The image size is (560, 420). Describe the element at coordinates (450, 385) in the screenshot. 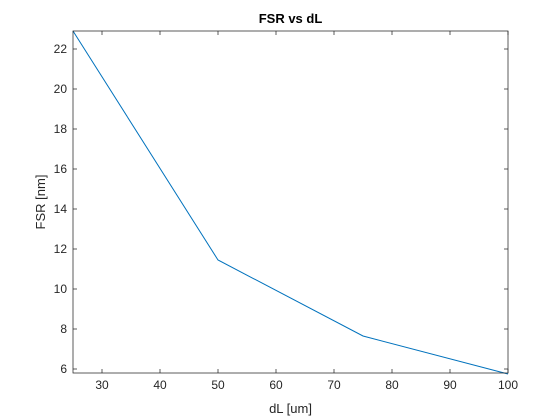

I see `x-tick-label: 90` at that location.